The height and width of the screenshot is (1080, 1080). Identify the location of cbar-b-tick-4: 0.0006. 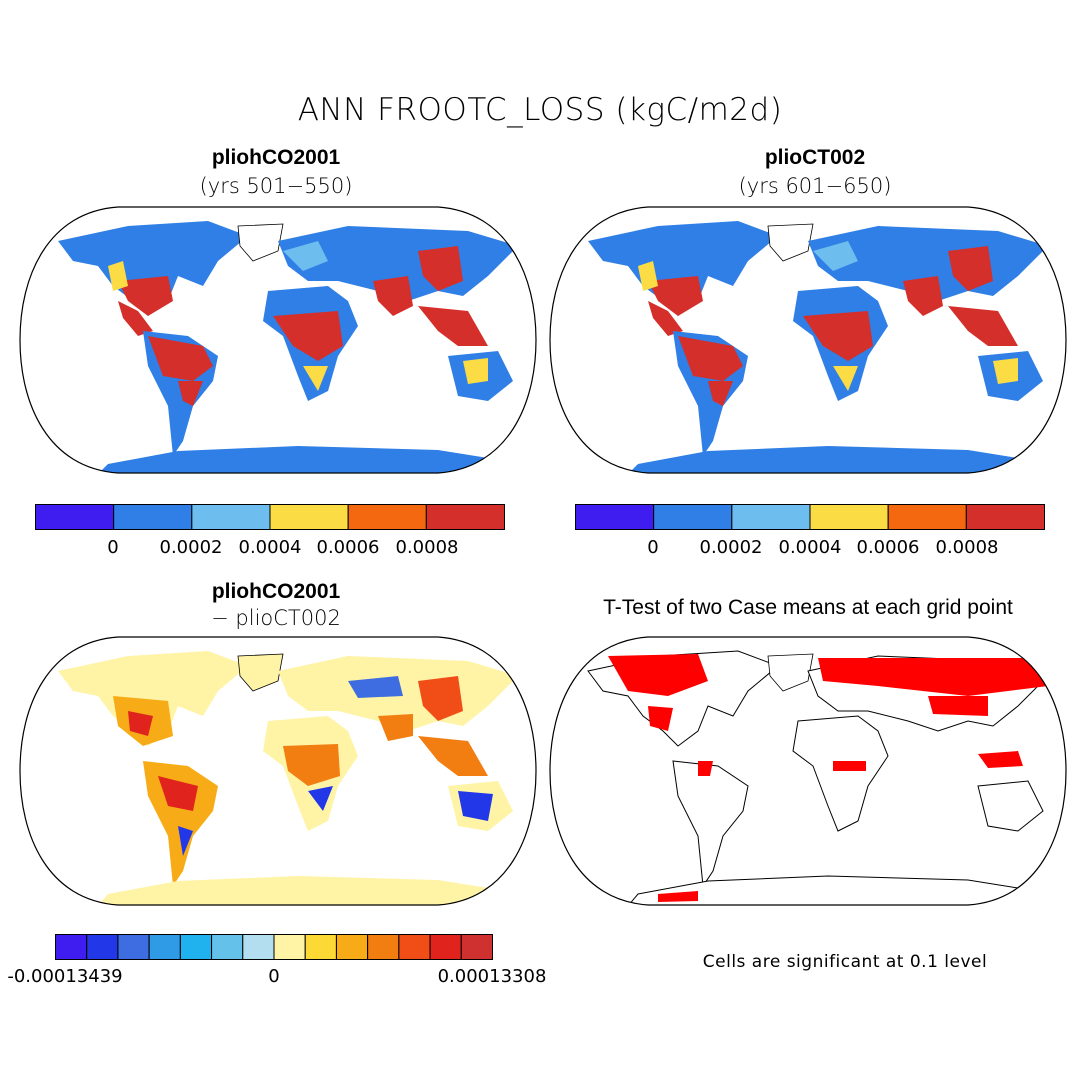
(888, 547).